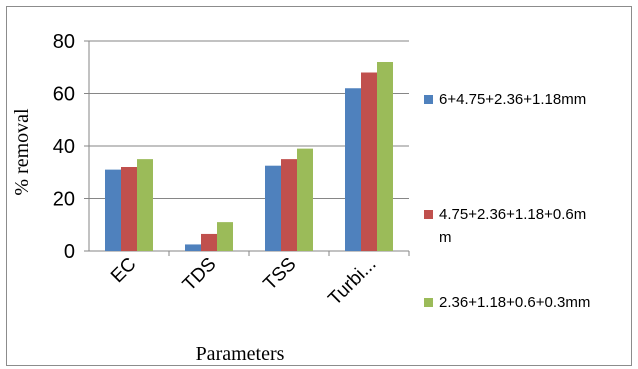 The height and width of the screenshot is (369, 638). What do you see at coordinates (445, 237) in the screenshot?
I see `legend-label-series-2: m` at bounding box center [445, 237].